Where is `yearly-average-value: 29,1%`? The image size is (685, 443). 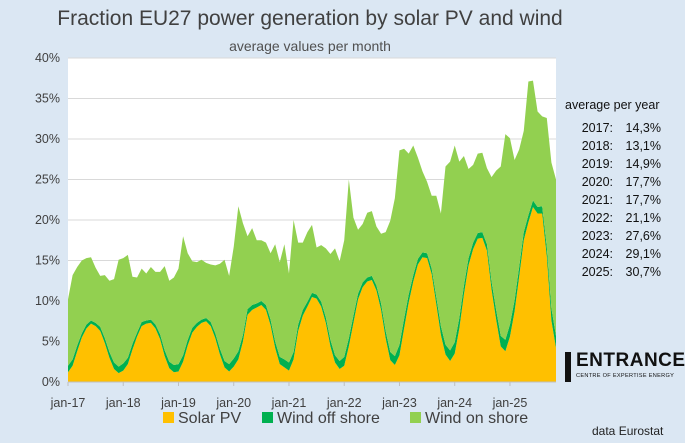 yearly-average-value: 29,1% is located at coordinates (643, 254).